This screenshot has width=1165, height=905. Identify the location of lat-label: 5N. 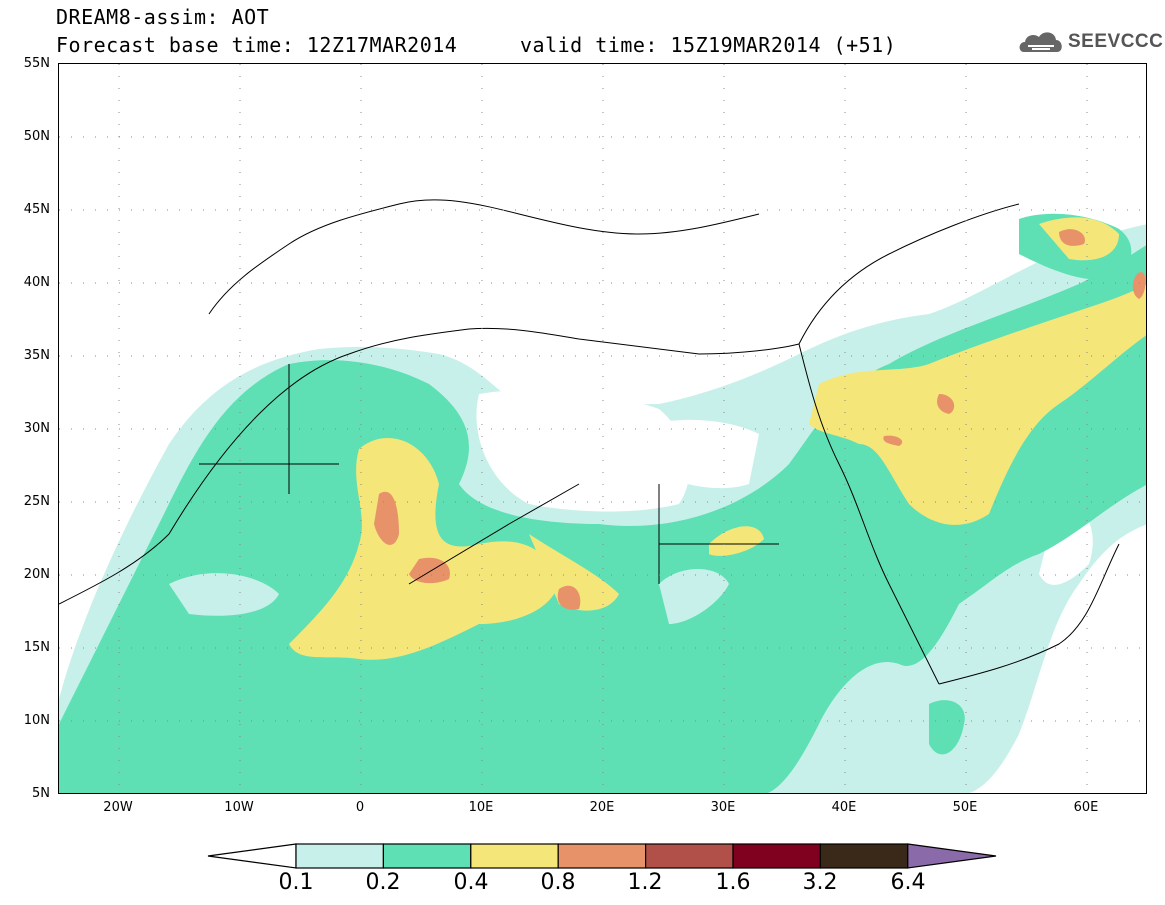
(41, 793).